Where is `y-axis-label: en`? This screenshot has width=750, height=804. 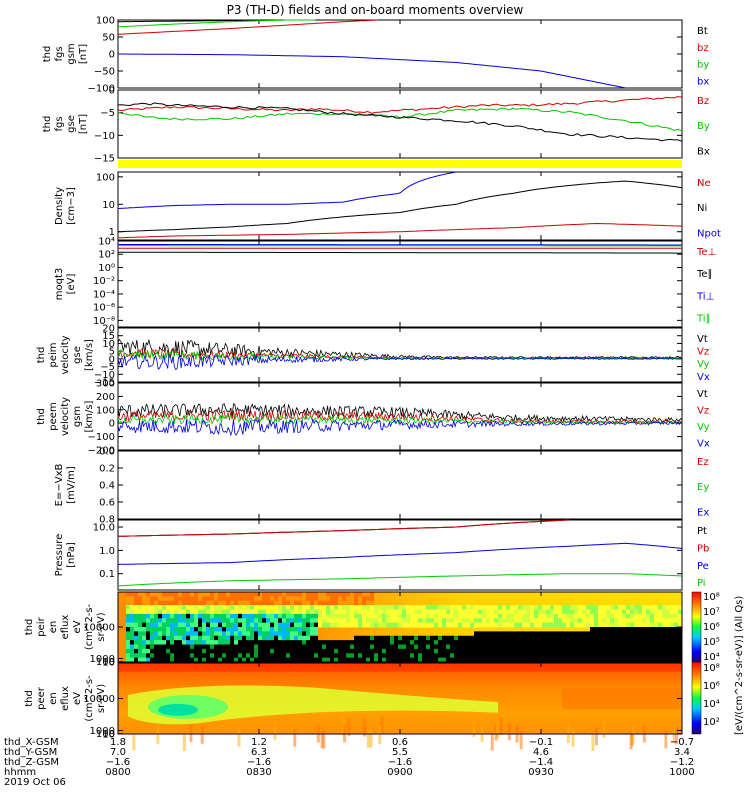
y-axis-label: en is located at coordinates (53, 698).